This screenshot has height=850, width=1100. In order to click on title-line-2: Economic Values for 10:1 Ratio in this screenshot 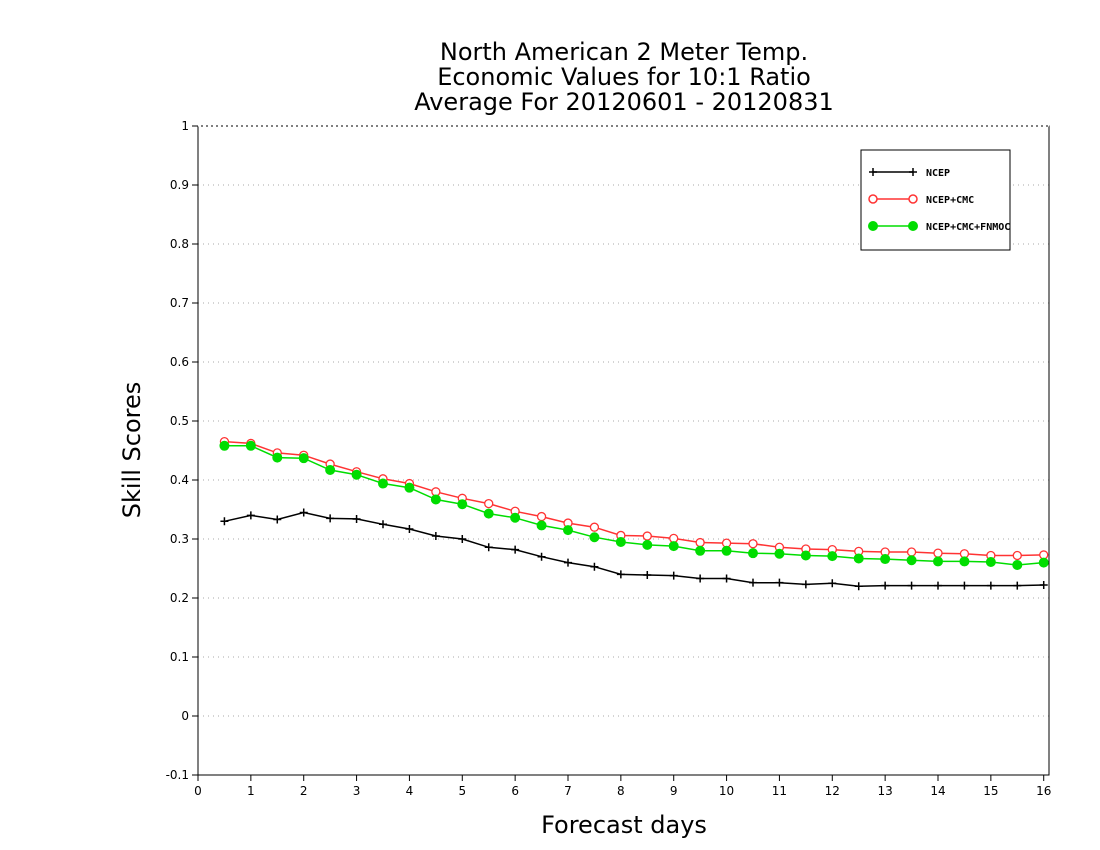, I will do `click(624, 77)`.